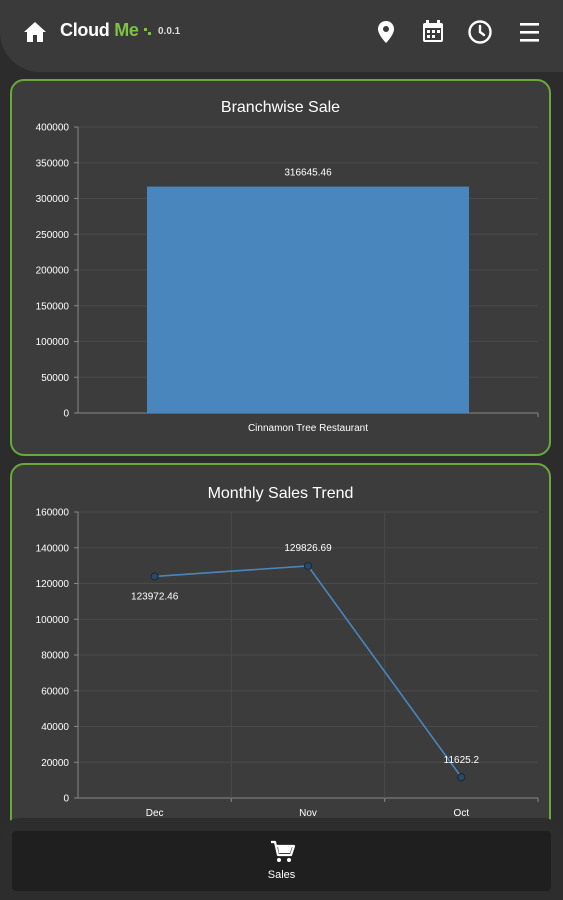 This screenshot has height=900, width=563. Describe the element at coordinates (53, 513) in the screenshot. I see `y-tick-label: 160000` at that location.